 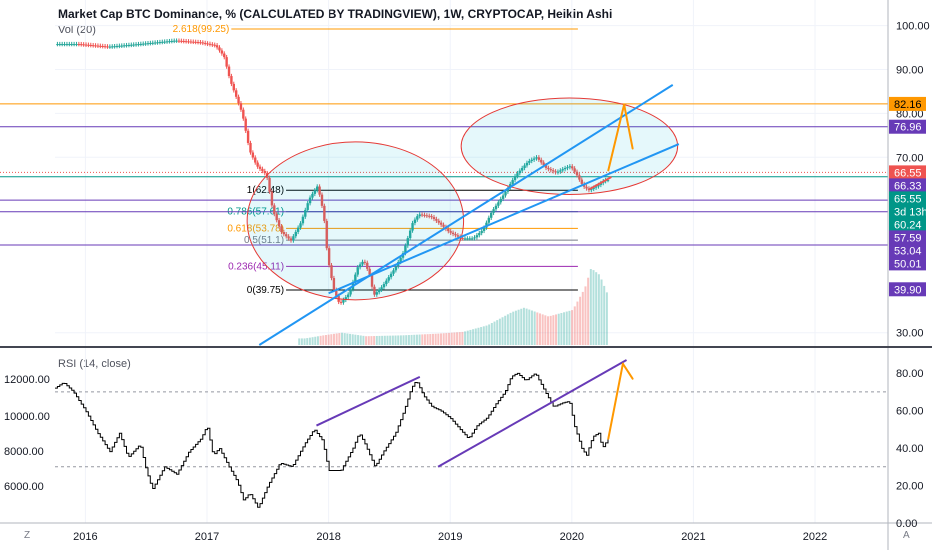 What do you see at coordinates (908, 173) in the screenshot?
I see `price-label-text: 66.55` at bounding box center [908, 173].